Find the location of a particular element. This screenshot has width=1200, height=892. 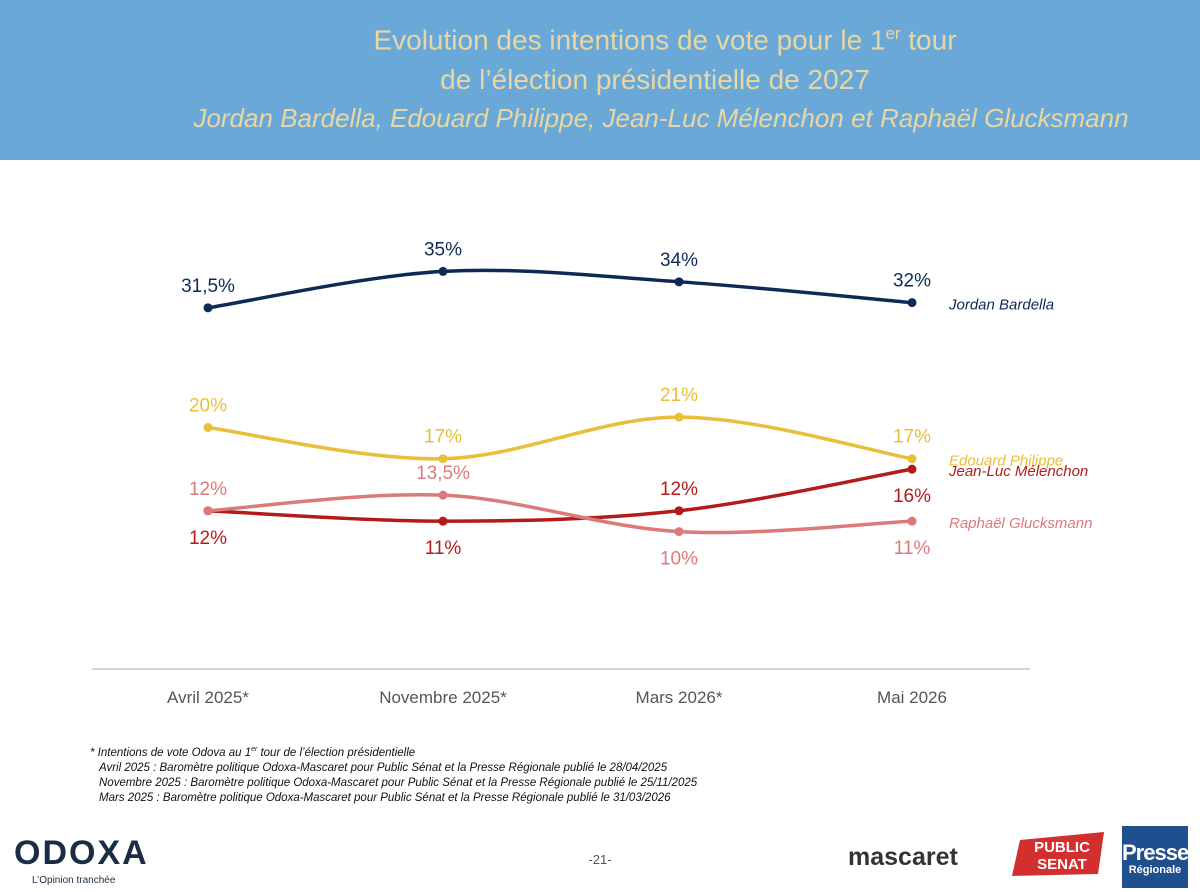

odoxa-tagline: L’Opinion tranchée is located at coordinates (74, 880).